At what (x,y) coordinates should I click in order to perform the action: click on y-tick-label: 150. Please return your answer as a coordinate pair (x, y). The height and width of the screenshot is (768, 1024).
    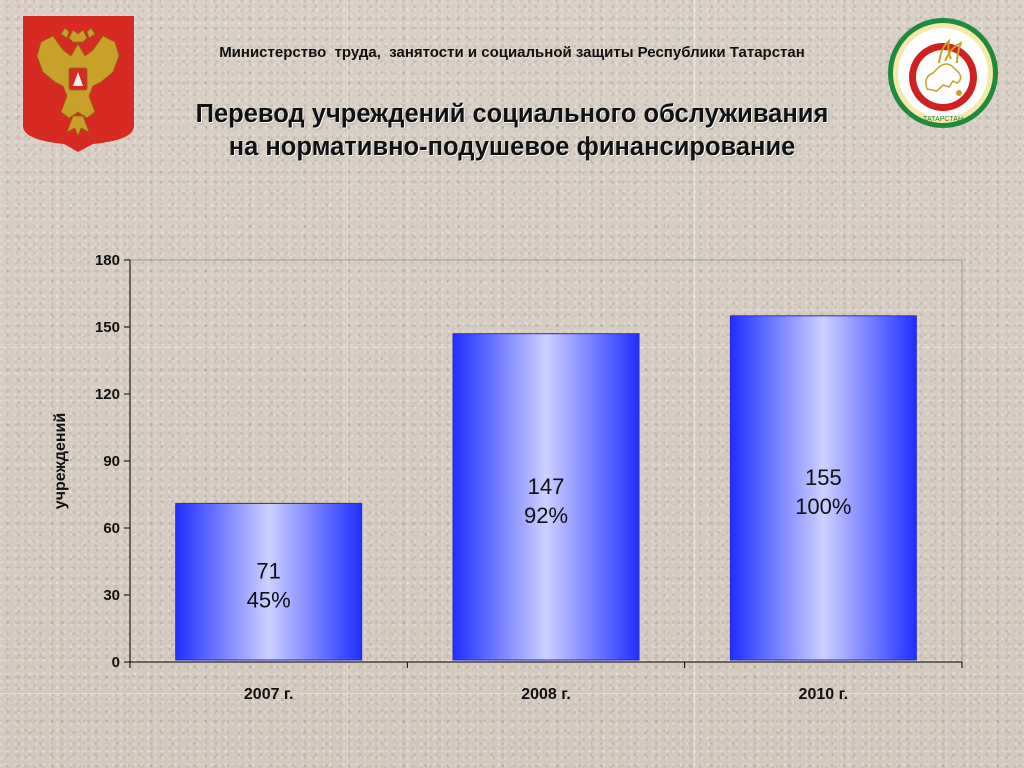
    Looking at the image, I should click on (107, 327).